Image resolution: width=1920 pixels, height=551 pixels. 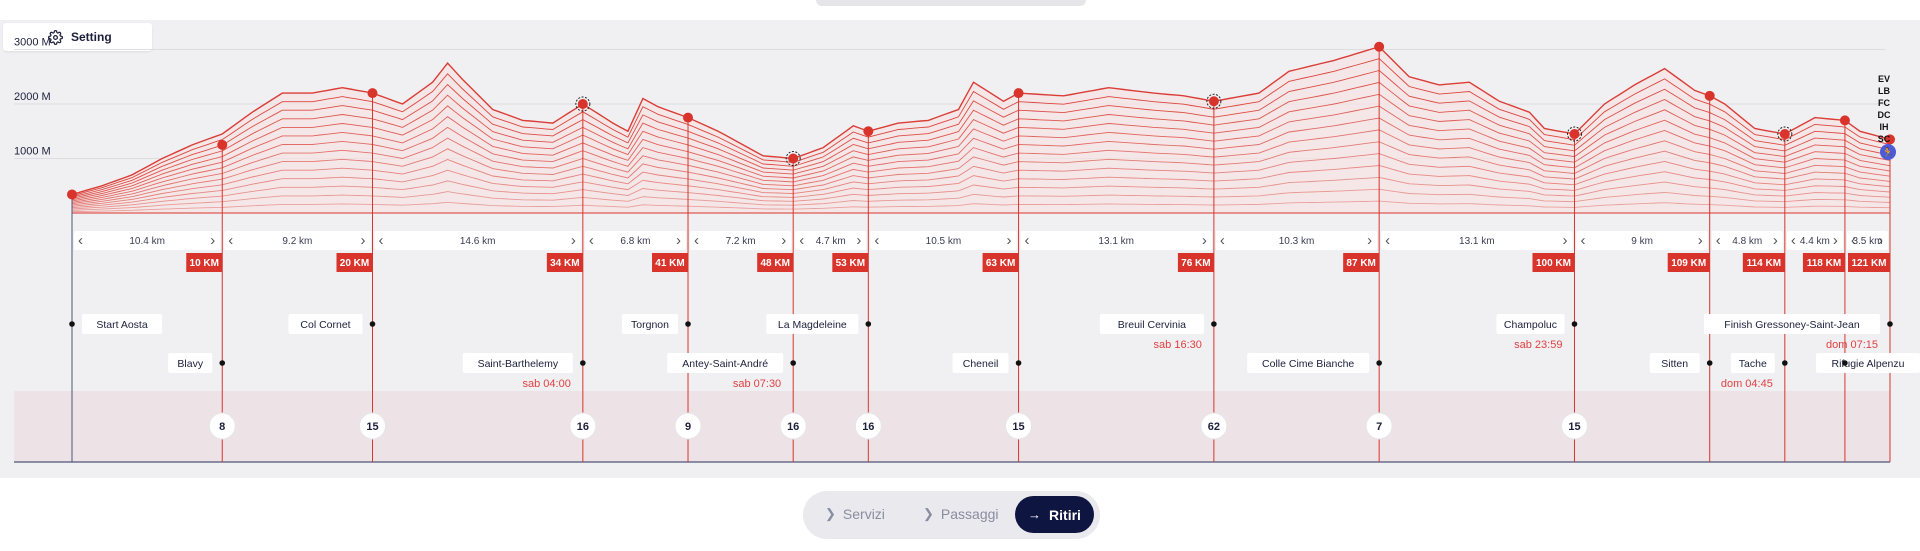 I want to click on km-marker: 53 KM, so click(x=850, y=262).